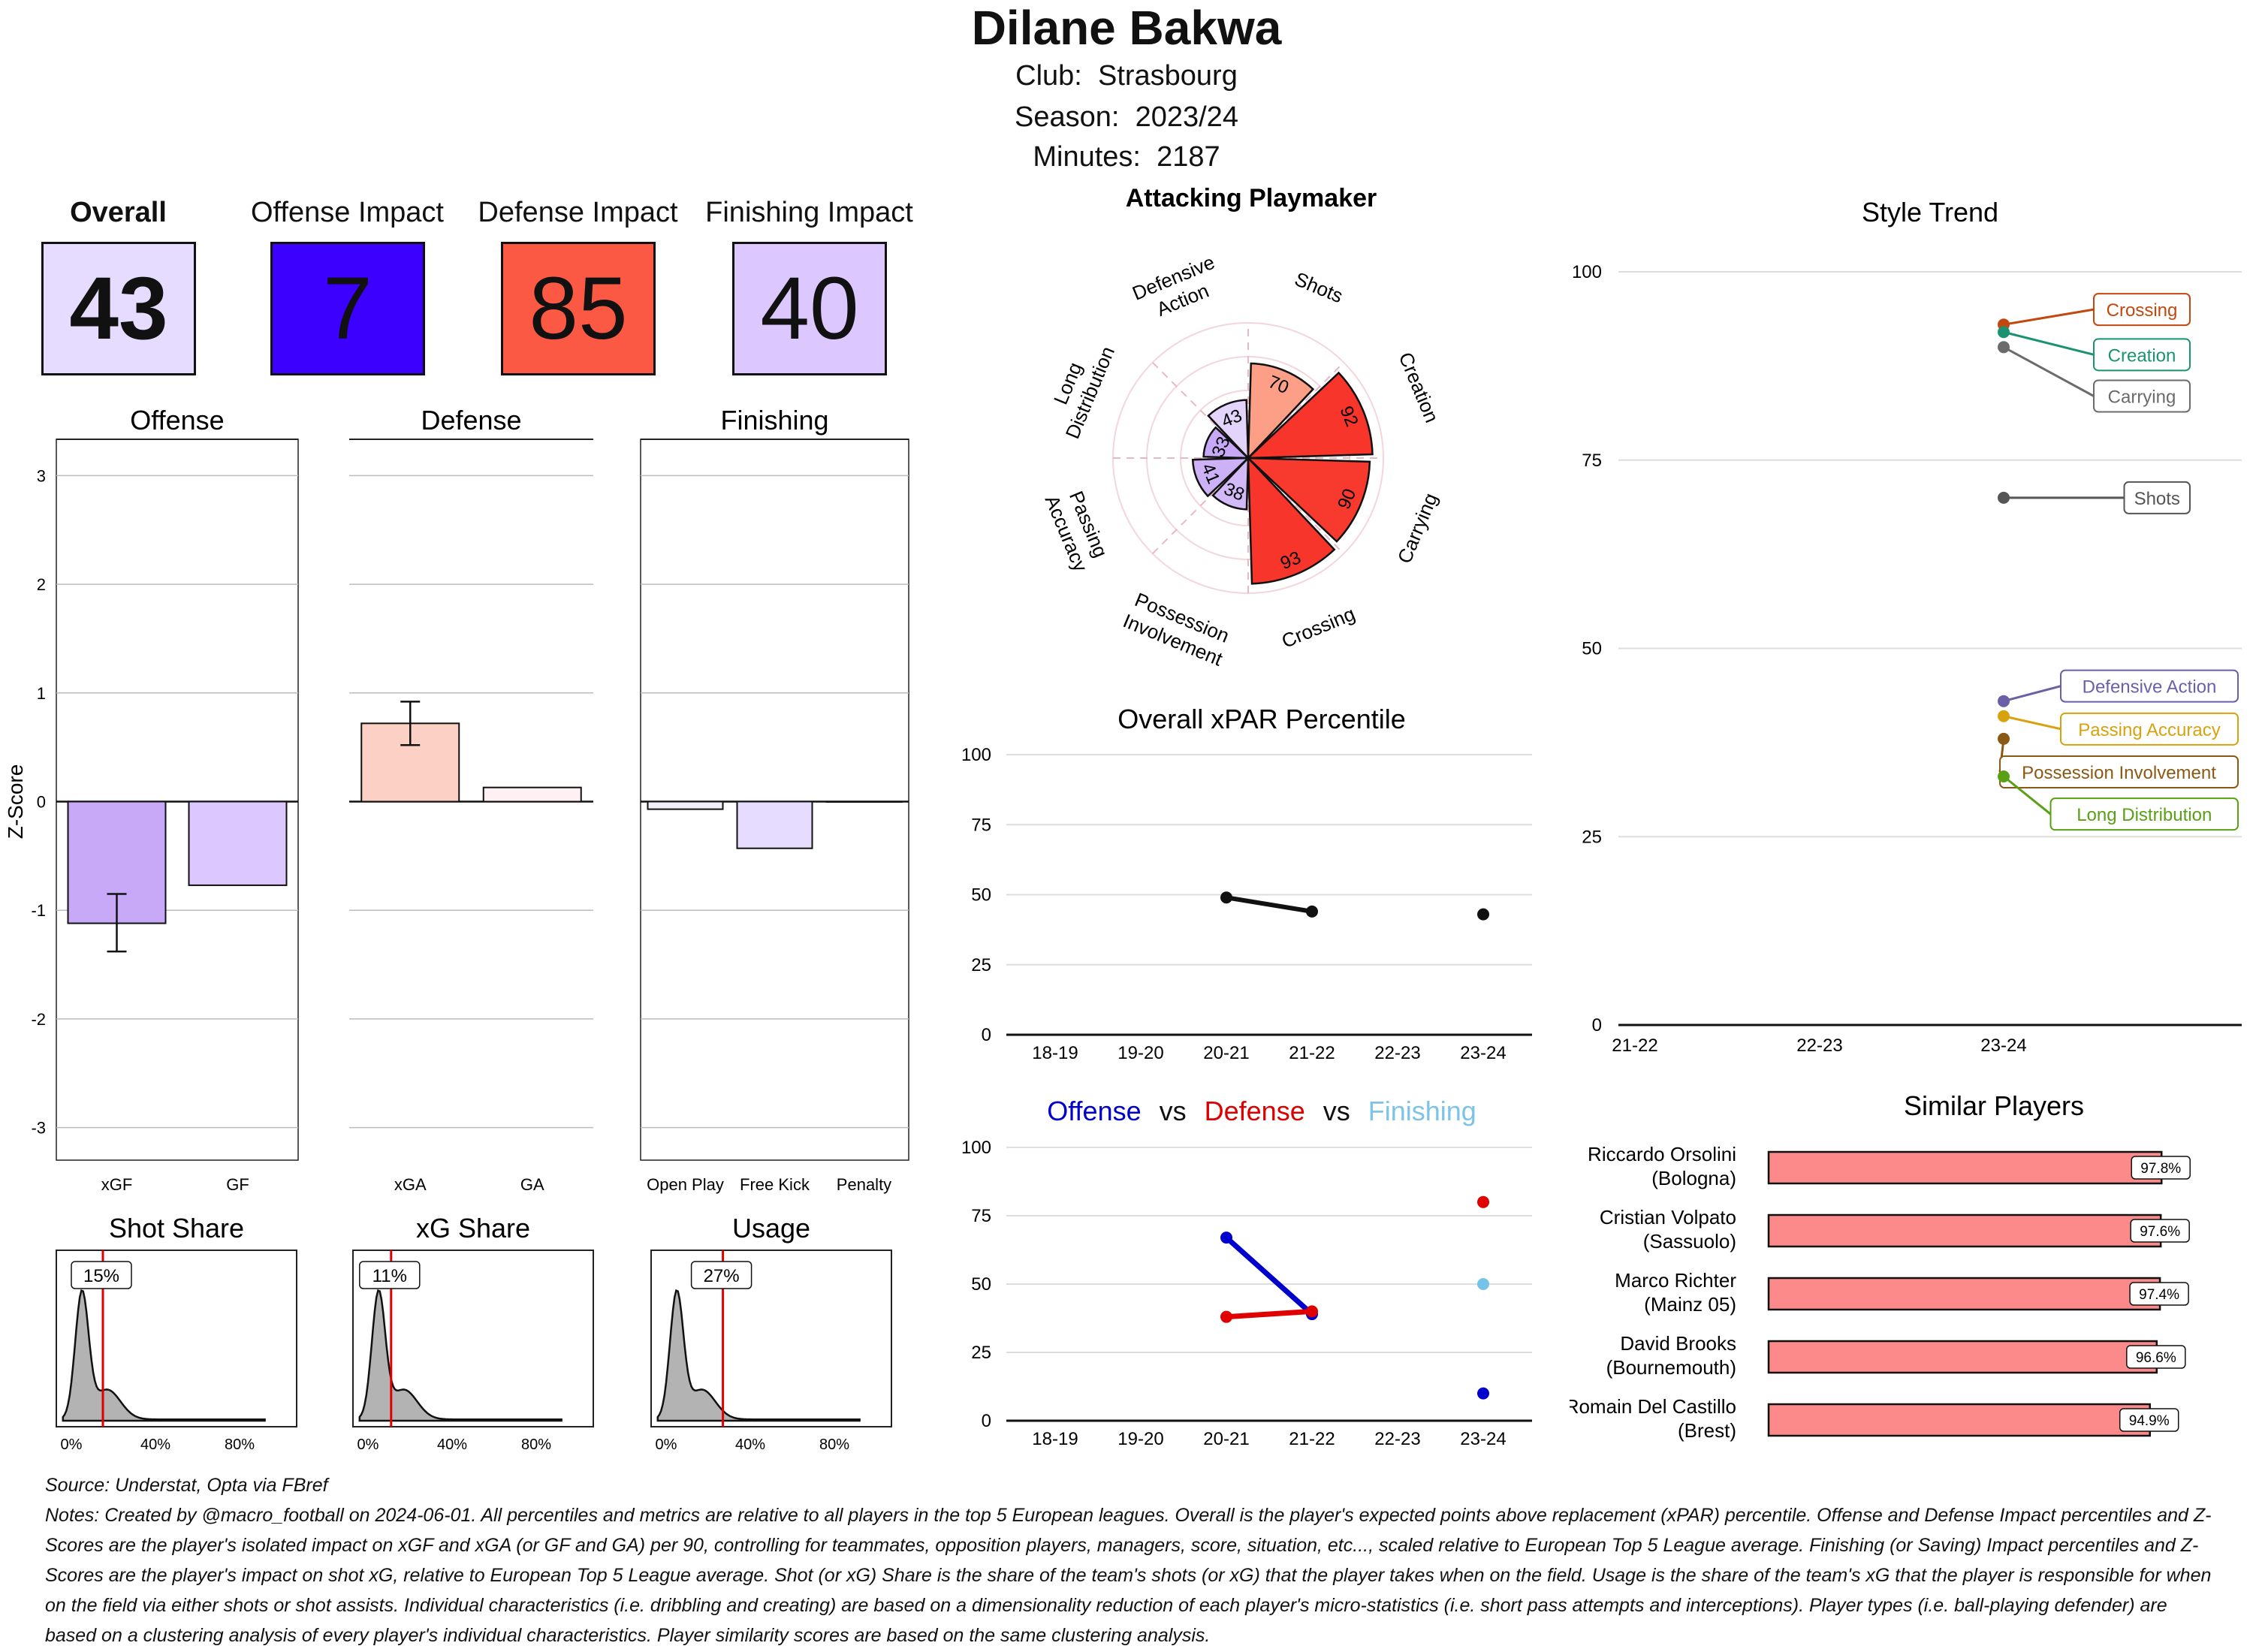 The width and height of the screenshot is (2253, 1652). Describe the element at coordinates (810, 308) in the screenshot. I see `score-value-3: 40` at that location.